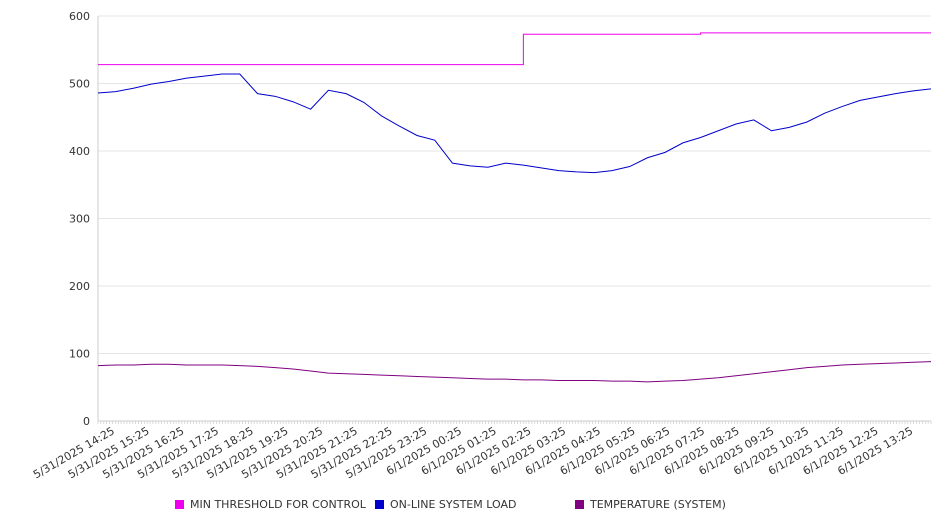 The image size is (946, 526). I want to click on y-tick-label: 400, so click(79, 151).